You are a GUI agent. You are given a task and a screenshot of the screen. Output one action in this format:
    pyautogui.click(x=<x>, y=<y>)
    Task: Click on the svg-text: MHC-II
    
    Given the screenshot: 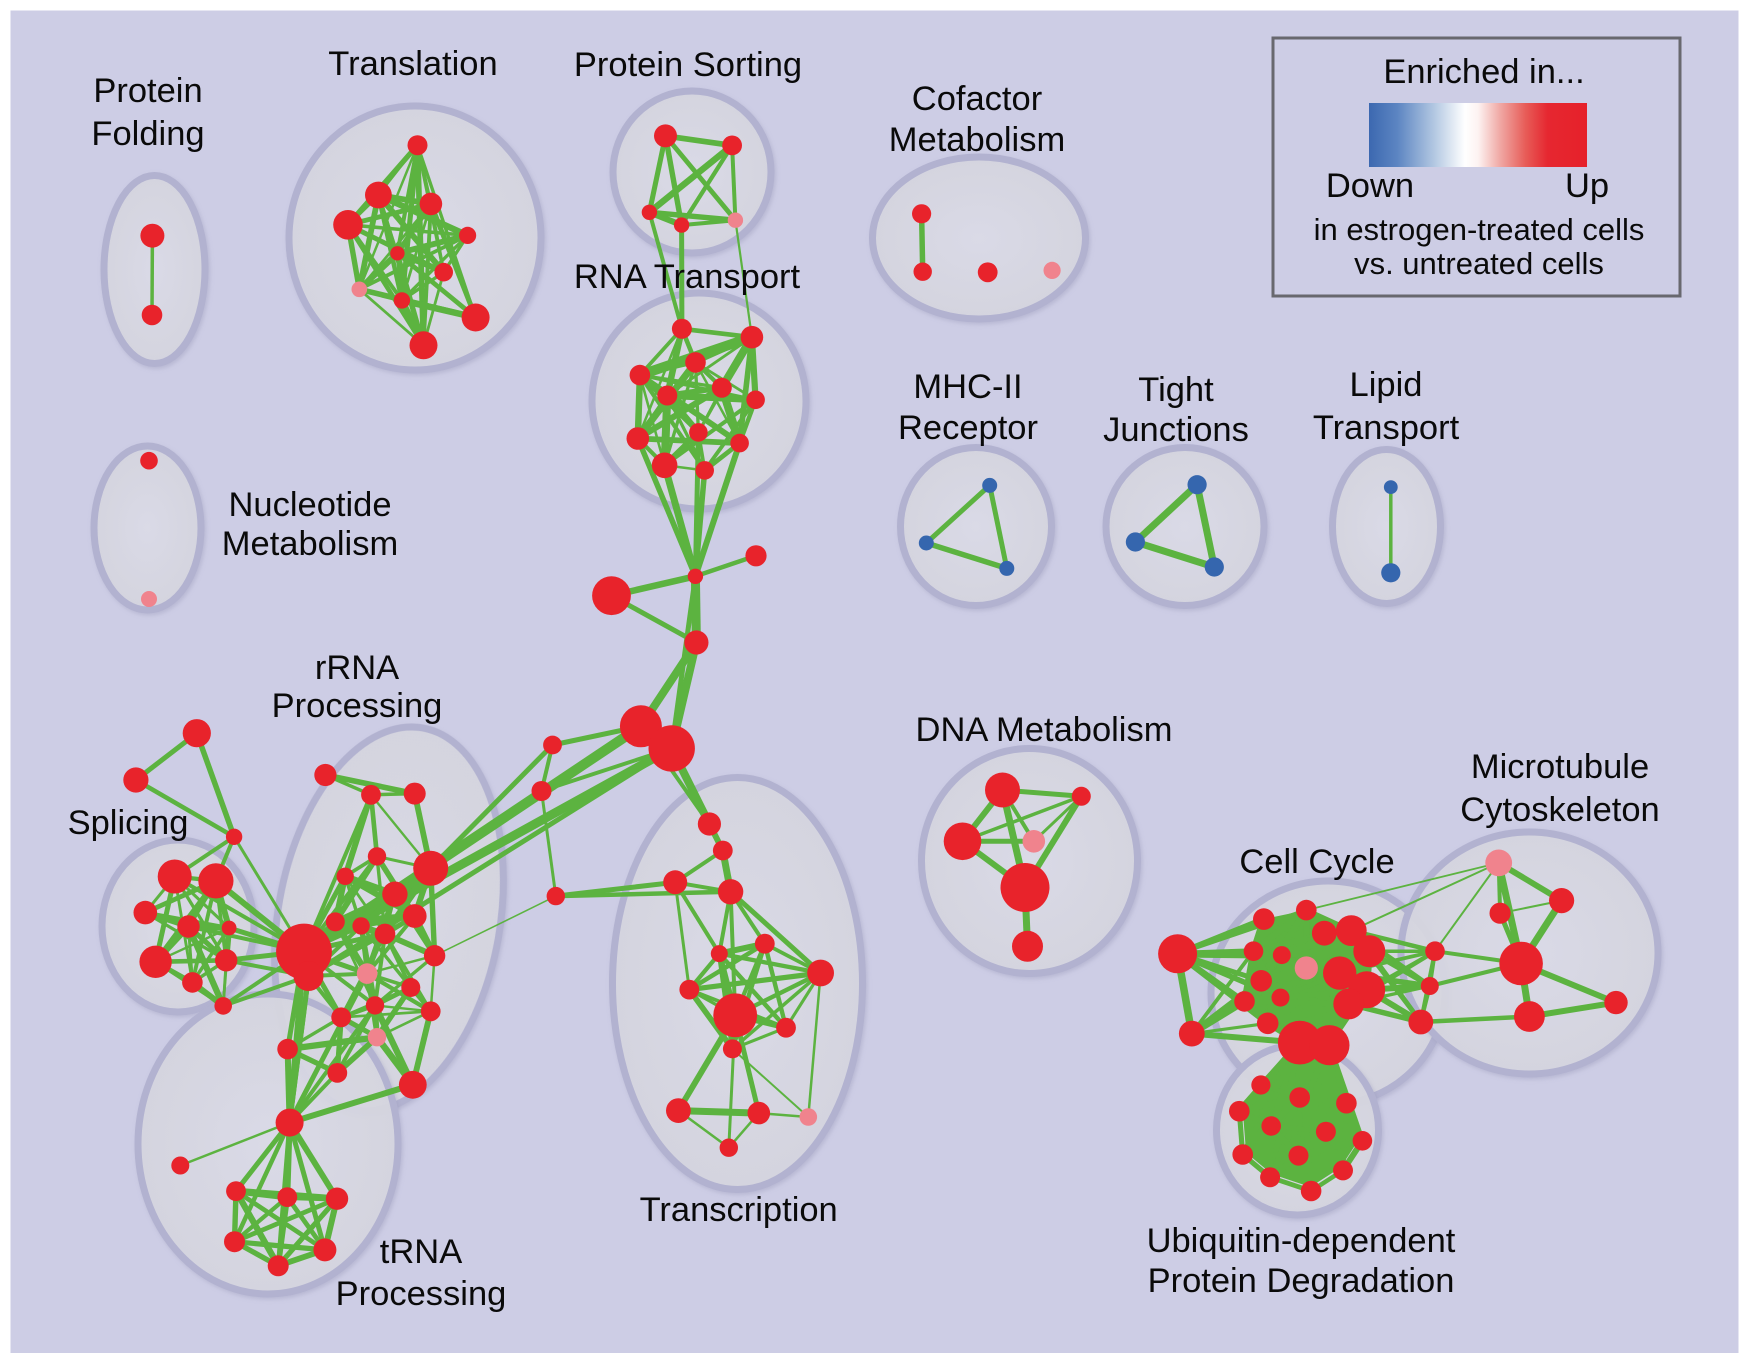 What is the action you would take?
    pyautogui.click(x=967, y=387)
    